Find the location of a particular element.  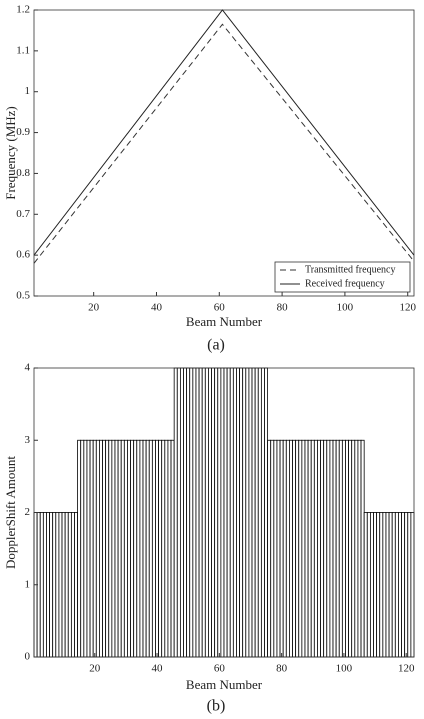

x-tick-label: 60 is located at coordinates (220, 669).